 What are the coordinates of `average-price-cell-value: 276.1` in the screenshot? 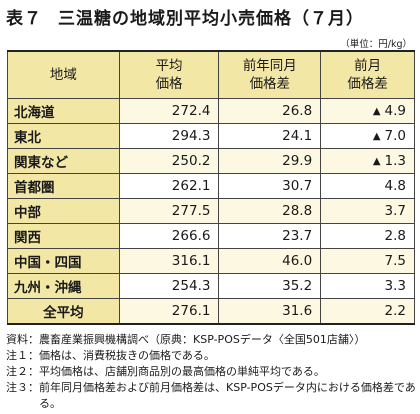 It's located at (191, 311).